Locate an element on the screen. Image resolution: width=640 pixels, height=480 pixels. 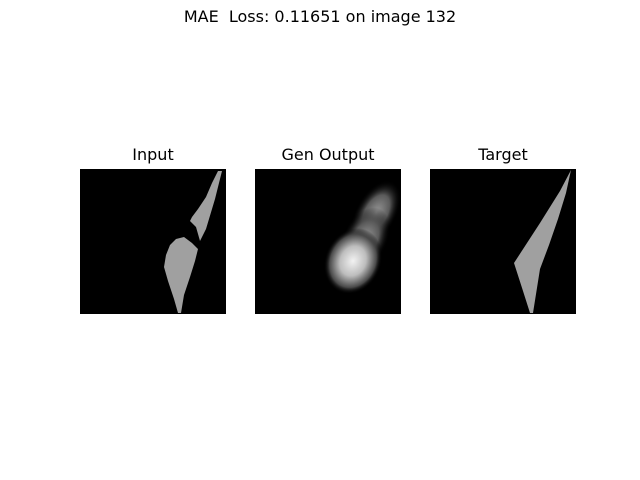
target-panel-title: Target is located at coordinates (503, 154).